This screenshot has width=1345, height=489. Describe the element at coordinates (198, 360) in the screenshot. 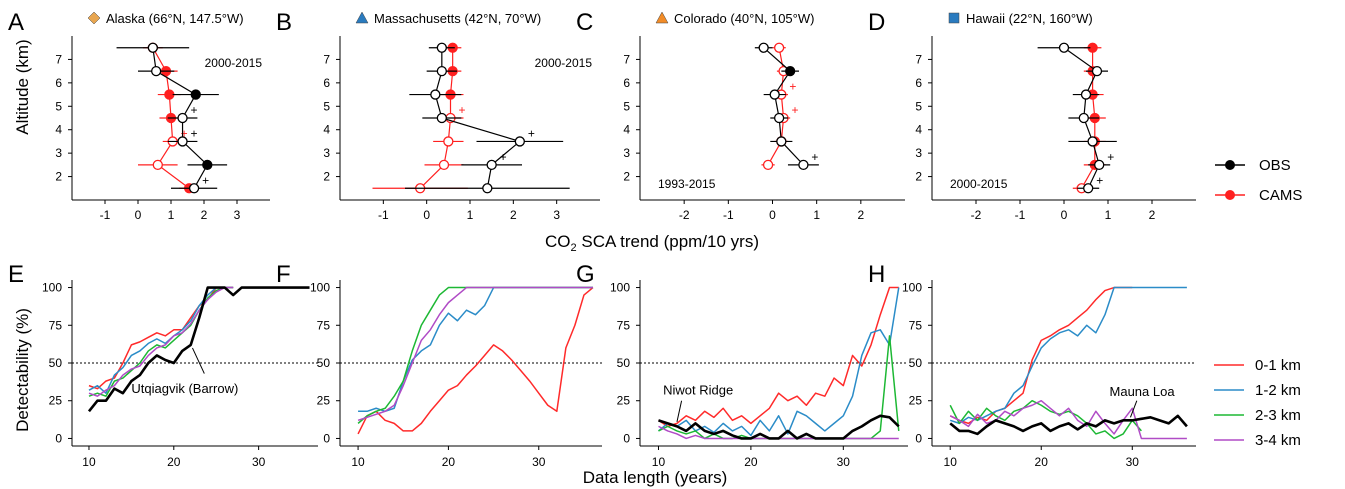

I see `annotation-pointer` at that location.